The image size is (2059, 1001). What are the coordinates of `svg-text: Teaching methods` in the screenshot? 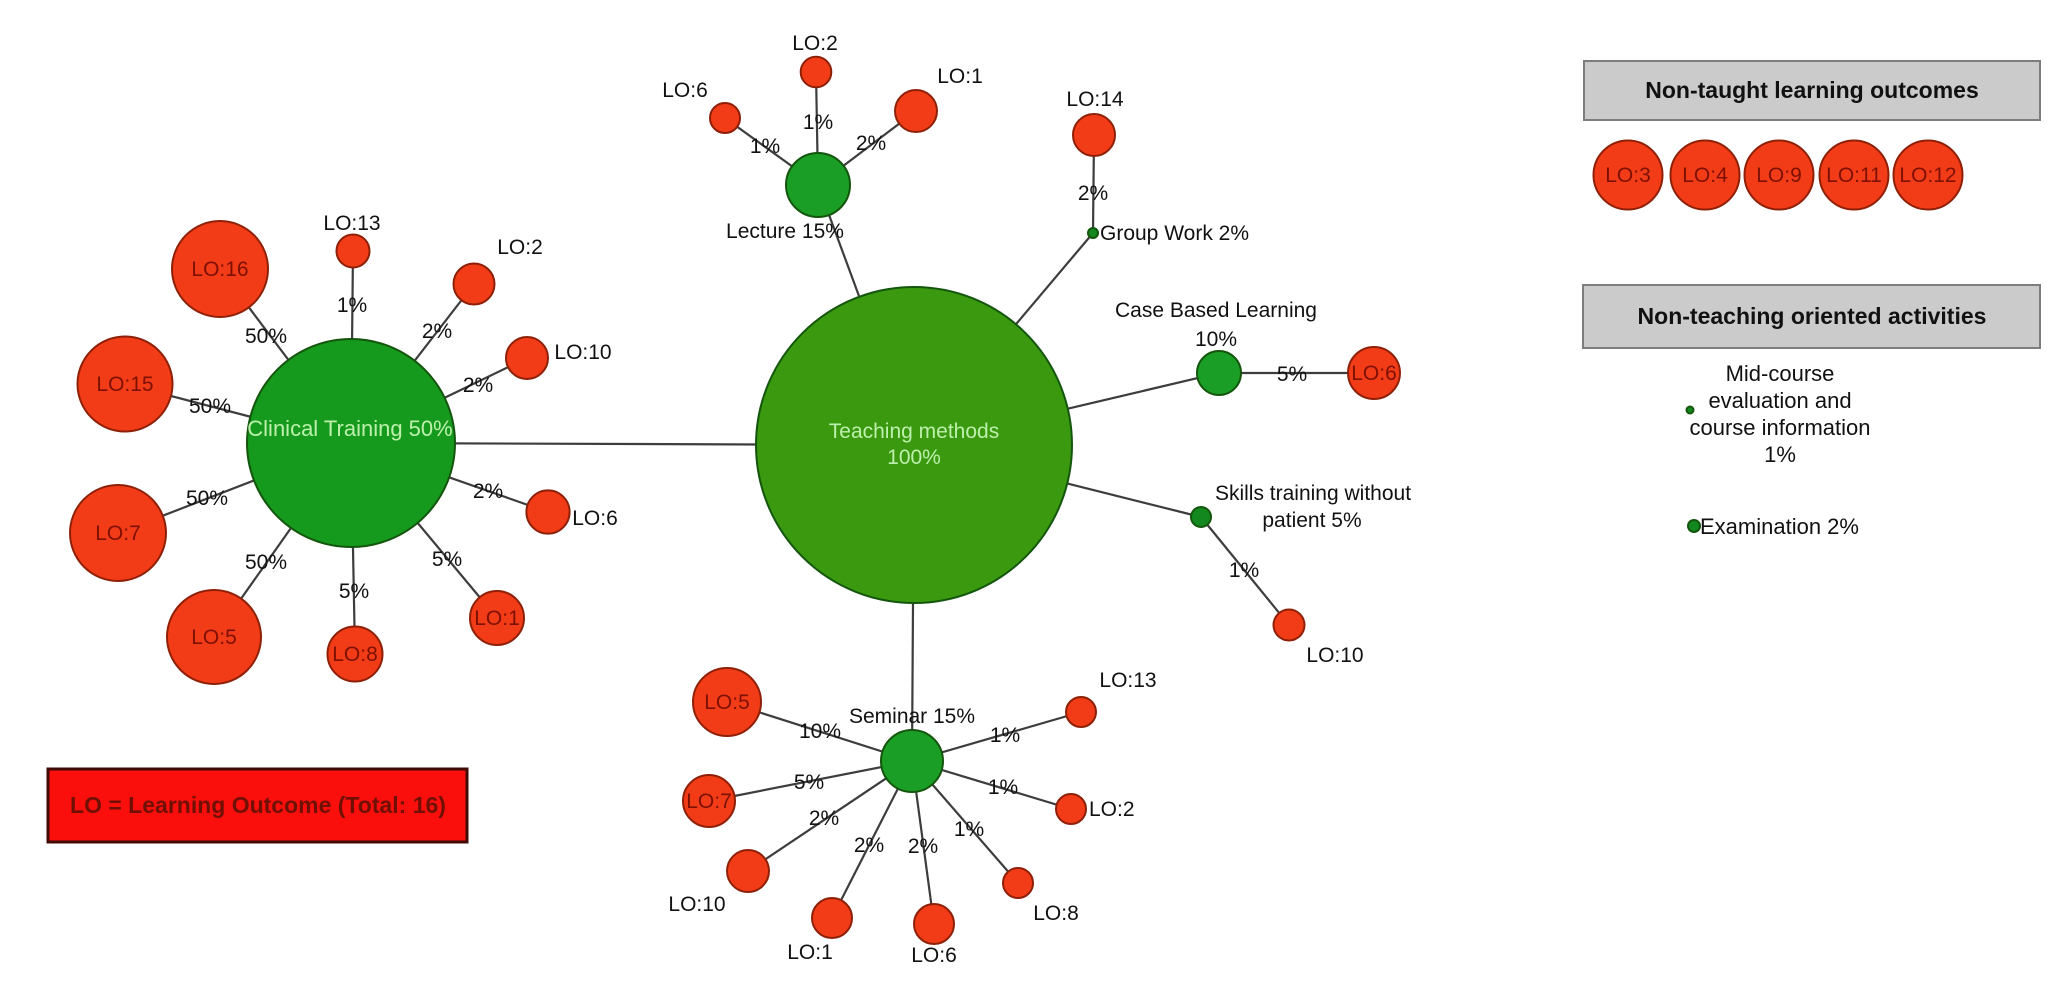 It's located at (914, 431).